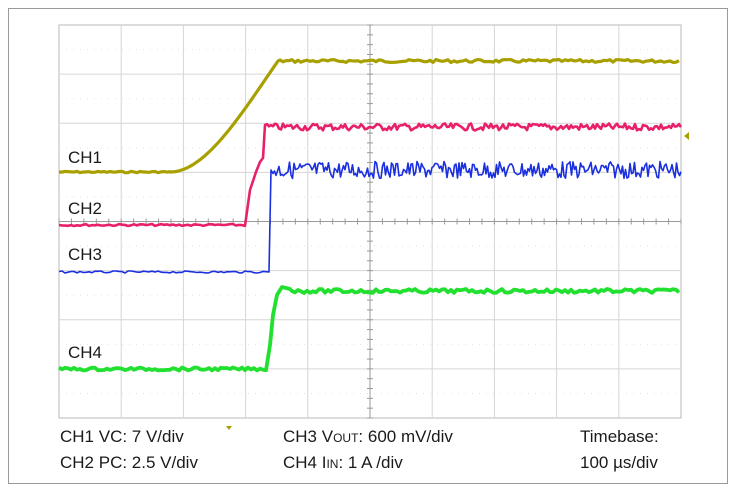 The image size is (737, 493). Describe the element at coordinates (619, 462) in the screenshot. I see `timebase-value: 100 µs/div` at that location.